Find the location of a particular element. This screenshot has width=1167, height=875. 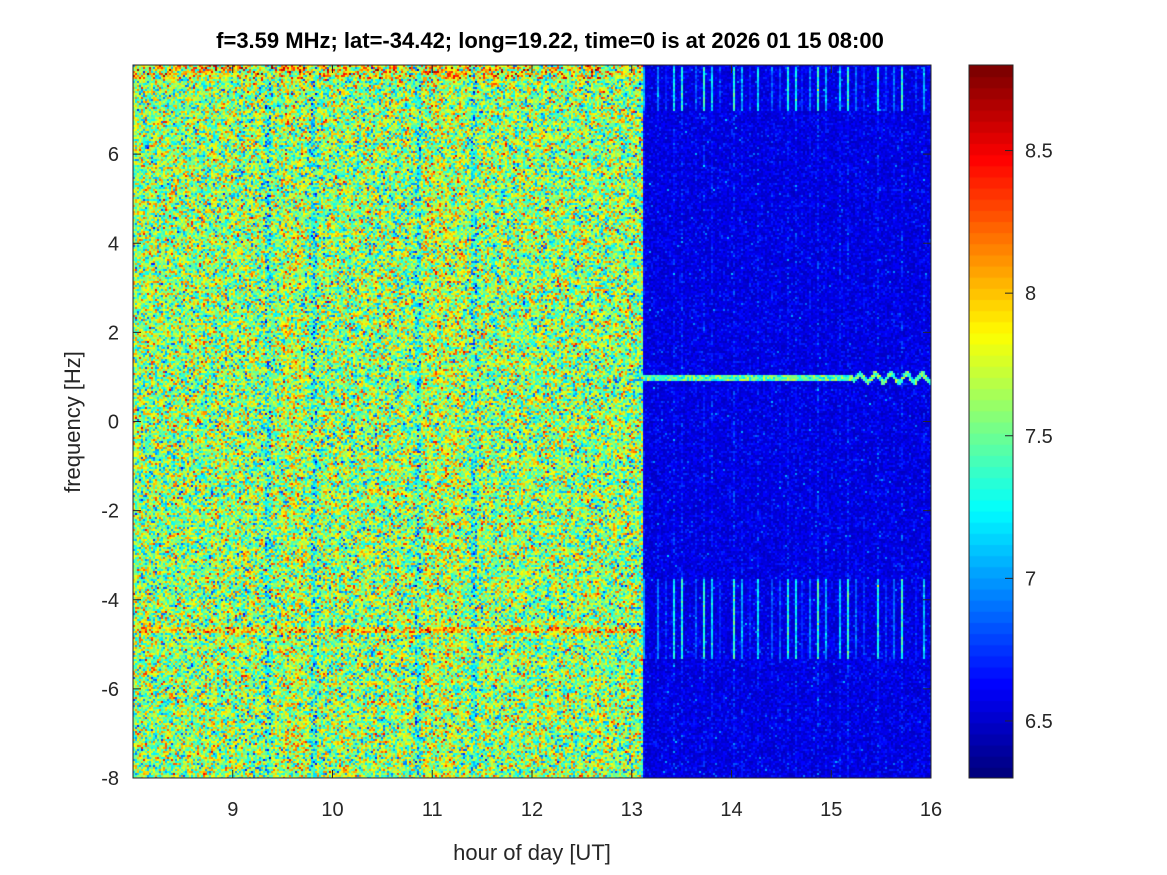

y-tick-label: -2 is located at coordinates (110, 512).